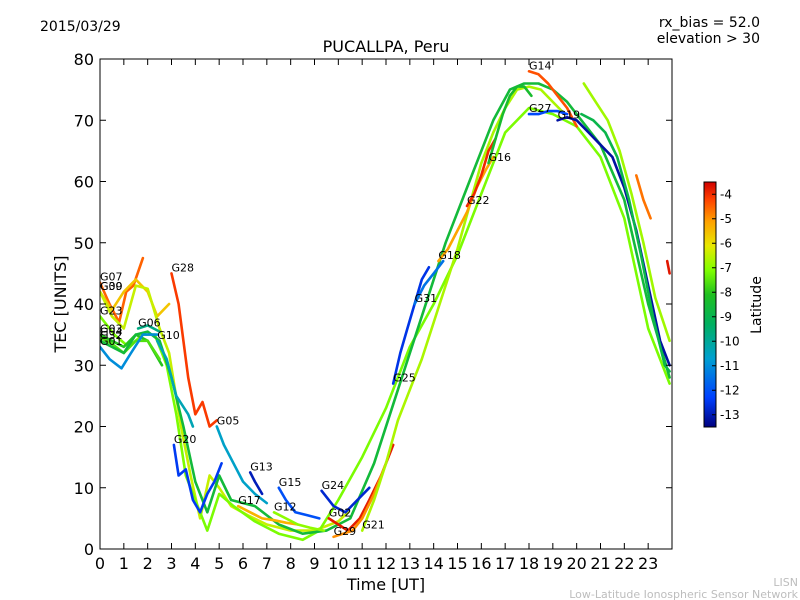 The image size is (800, 600). What do you see at coordinates (299, 521) in the screenshot?
I see `series-line-g12` at bounding box center [299, 521].